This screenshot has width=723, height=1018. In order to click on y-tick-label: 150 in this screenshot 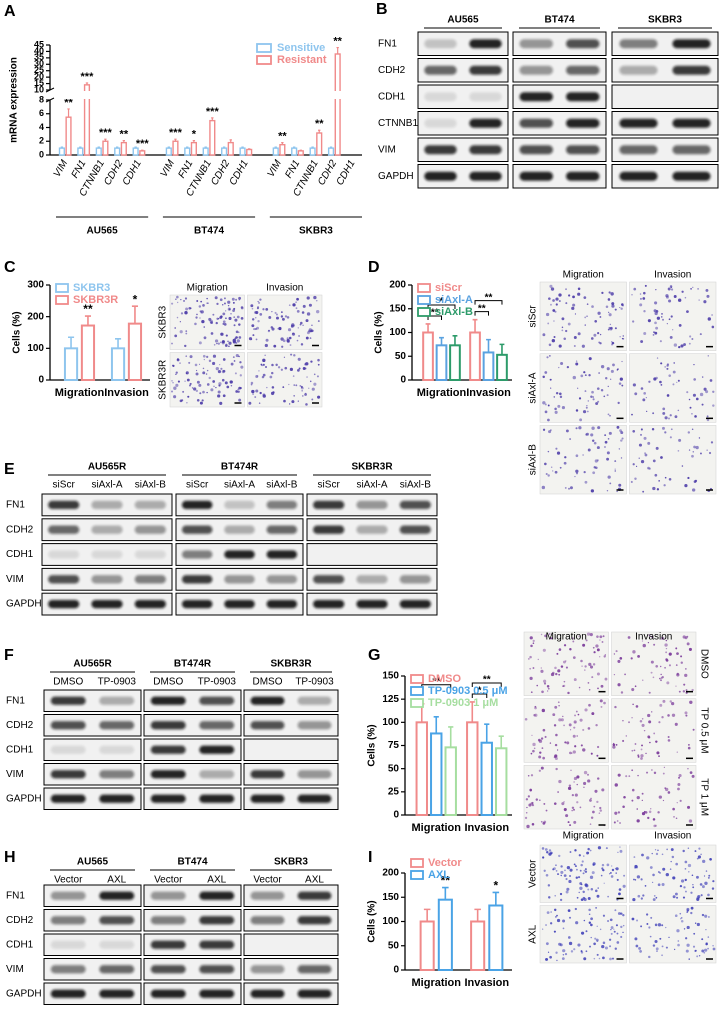, I will do `click(390, 676)`.